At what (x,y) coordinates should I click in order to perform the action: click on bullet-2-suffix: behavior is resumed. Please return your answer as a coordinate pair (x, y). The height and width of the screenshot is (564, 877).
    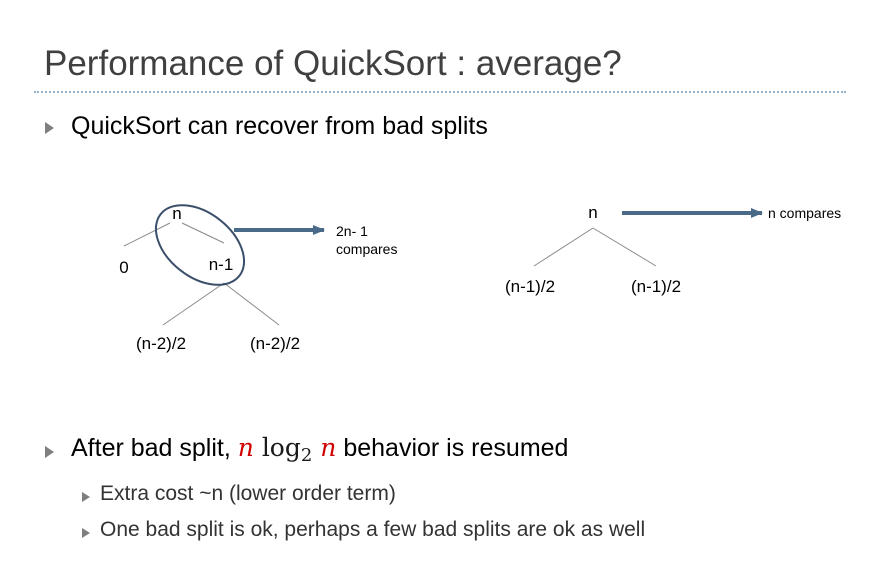
    Looking at the image, I should click on (452, 448).